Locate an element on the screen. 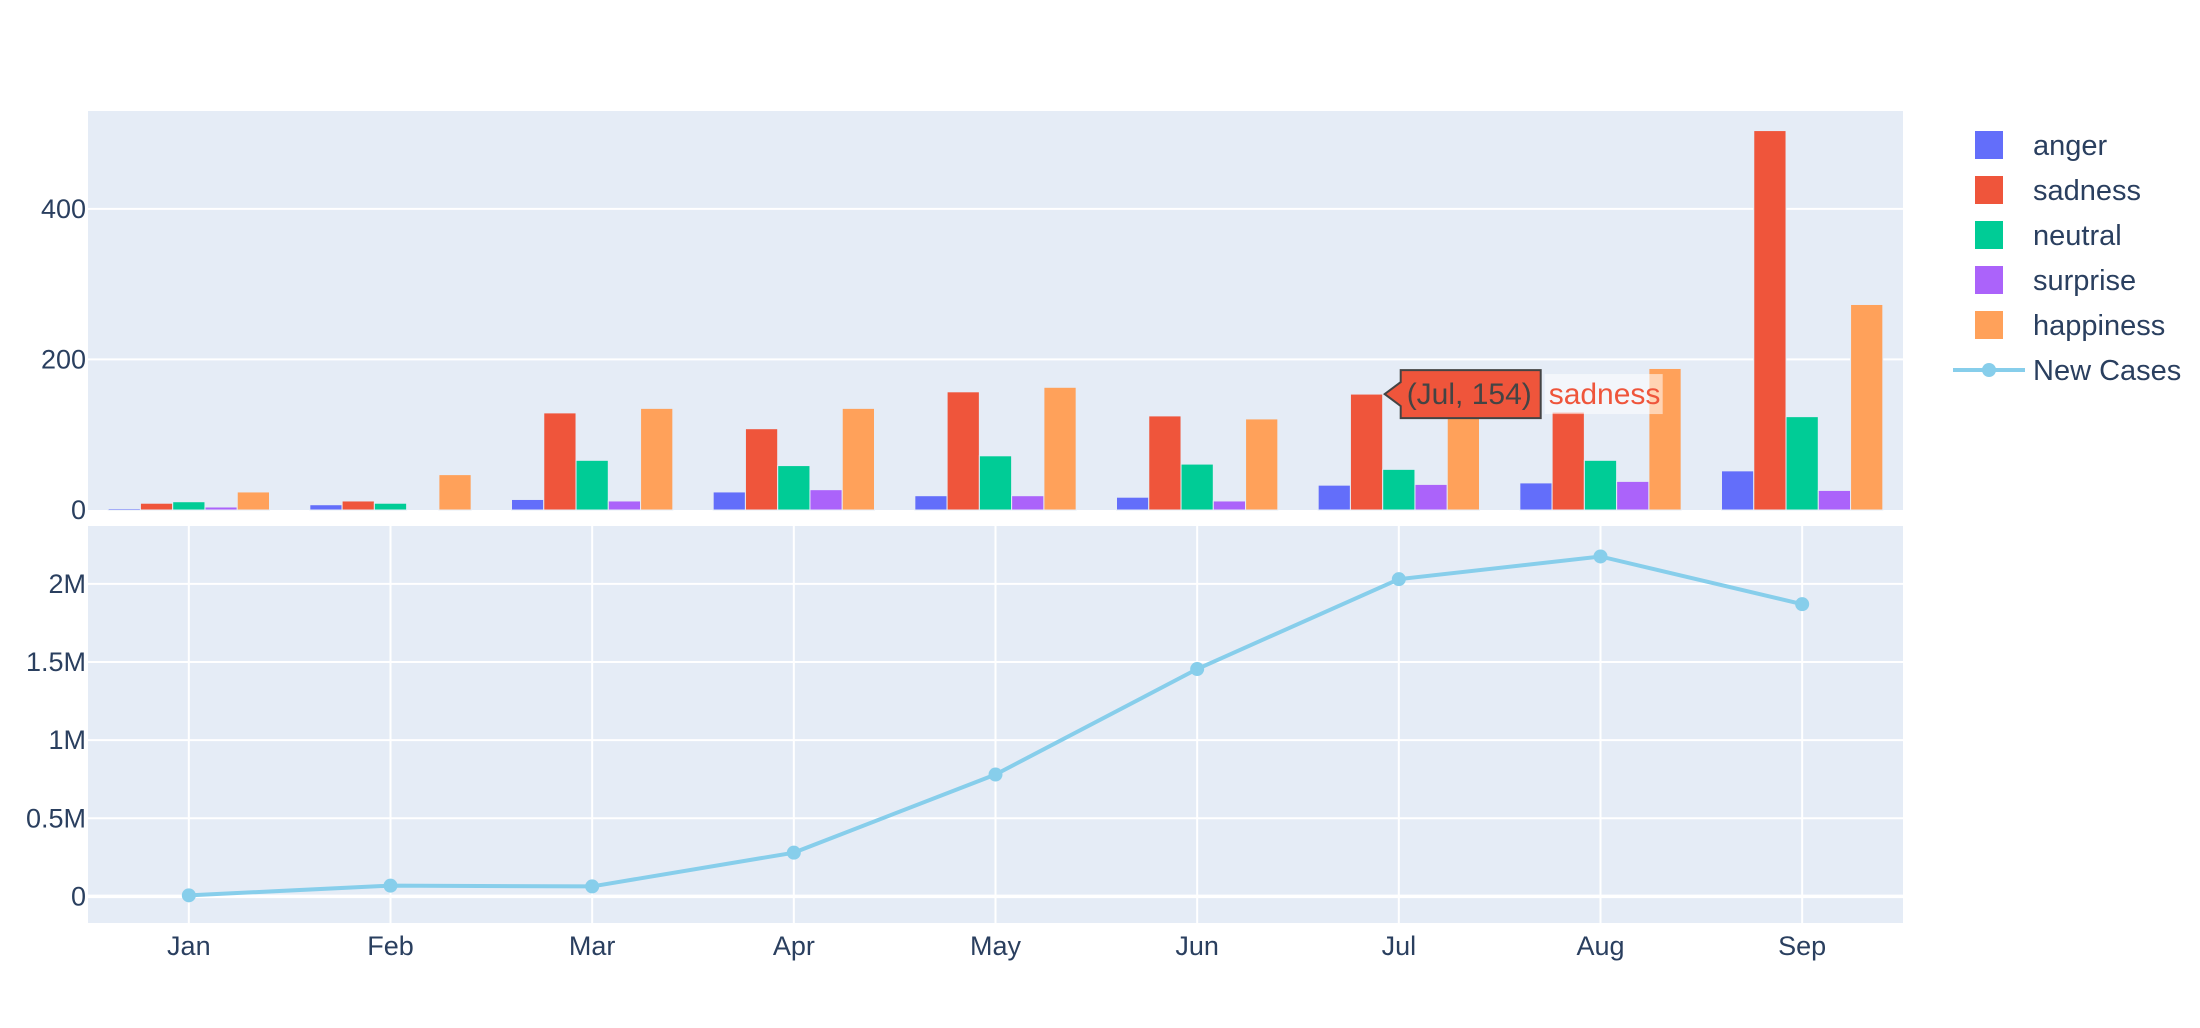 This screenshot has width=2200, height=1028. bar-happiness-jun is located at coordinates (1262, 464).